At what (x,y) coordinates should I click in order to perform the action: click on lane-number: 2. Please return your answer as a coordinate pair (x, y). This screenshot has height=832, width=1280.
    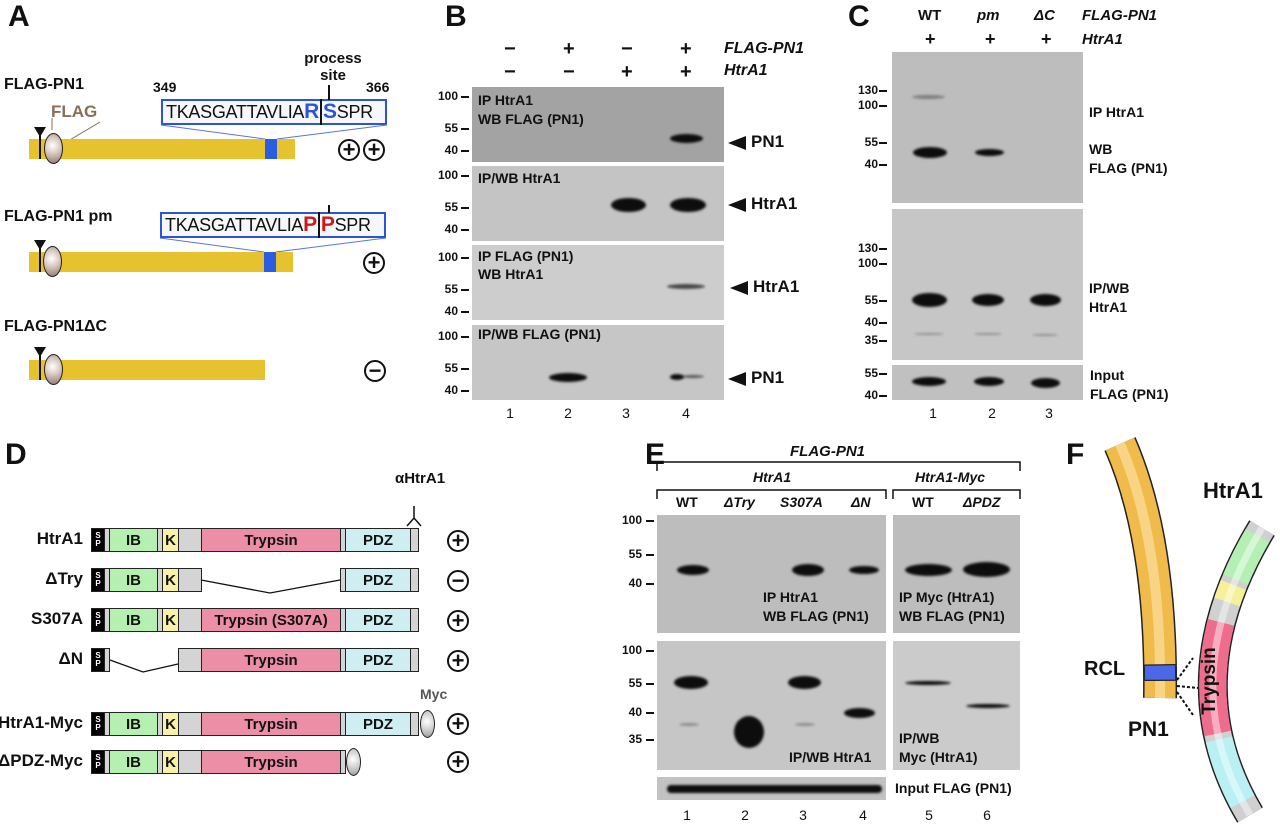
    Looking at the image, I should click on (992, 413).